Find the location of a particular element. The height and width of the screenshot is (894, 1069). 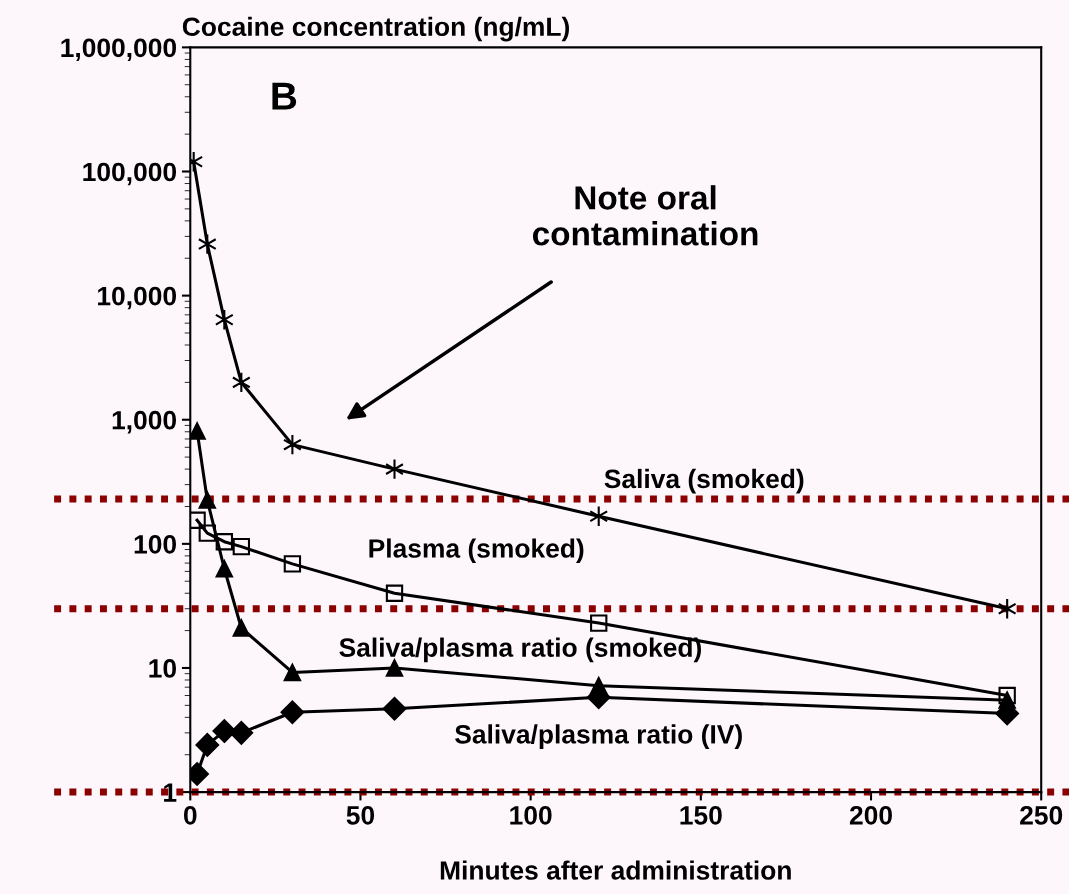

x-tick-label: 50 is located at coordinates (360, 815).